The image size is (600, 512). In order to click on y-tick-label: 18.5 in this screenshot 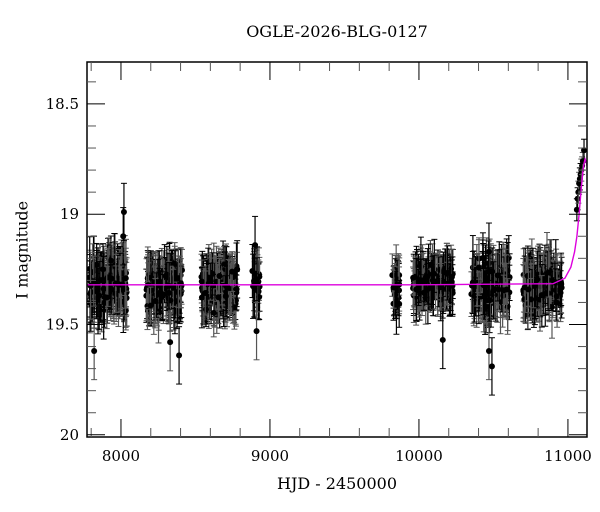, I will do `click(62, 104)`.